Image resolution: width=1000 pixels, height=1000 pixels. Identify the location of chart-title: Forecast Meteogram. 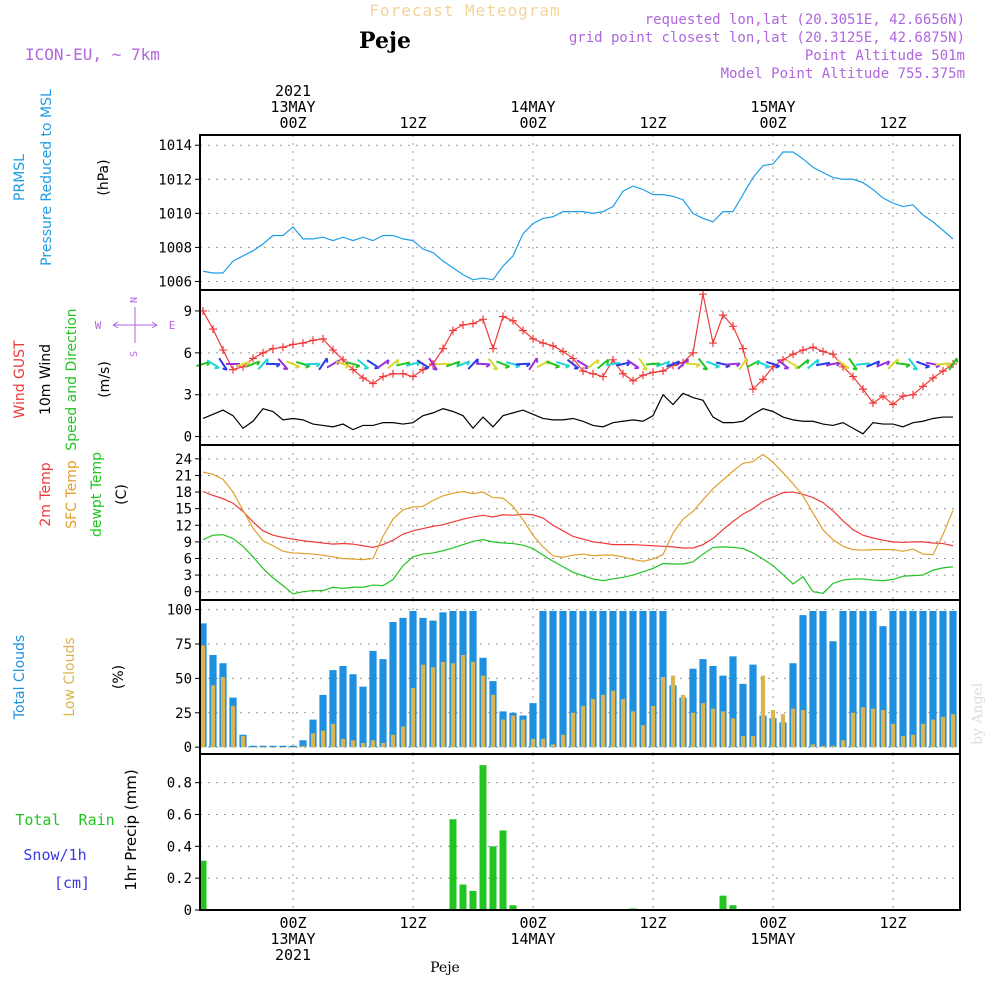
(464, 10).